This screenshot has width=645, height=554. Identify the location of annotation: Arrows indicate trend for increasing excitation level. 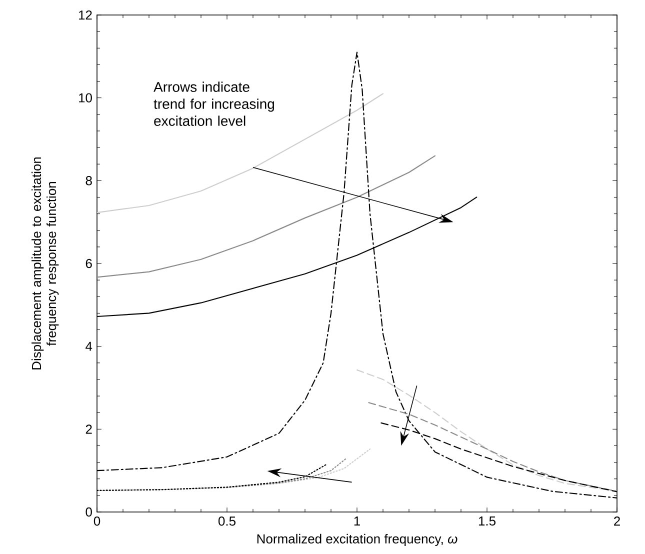
(214, 104).